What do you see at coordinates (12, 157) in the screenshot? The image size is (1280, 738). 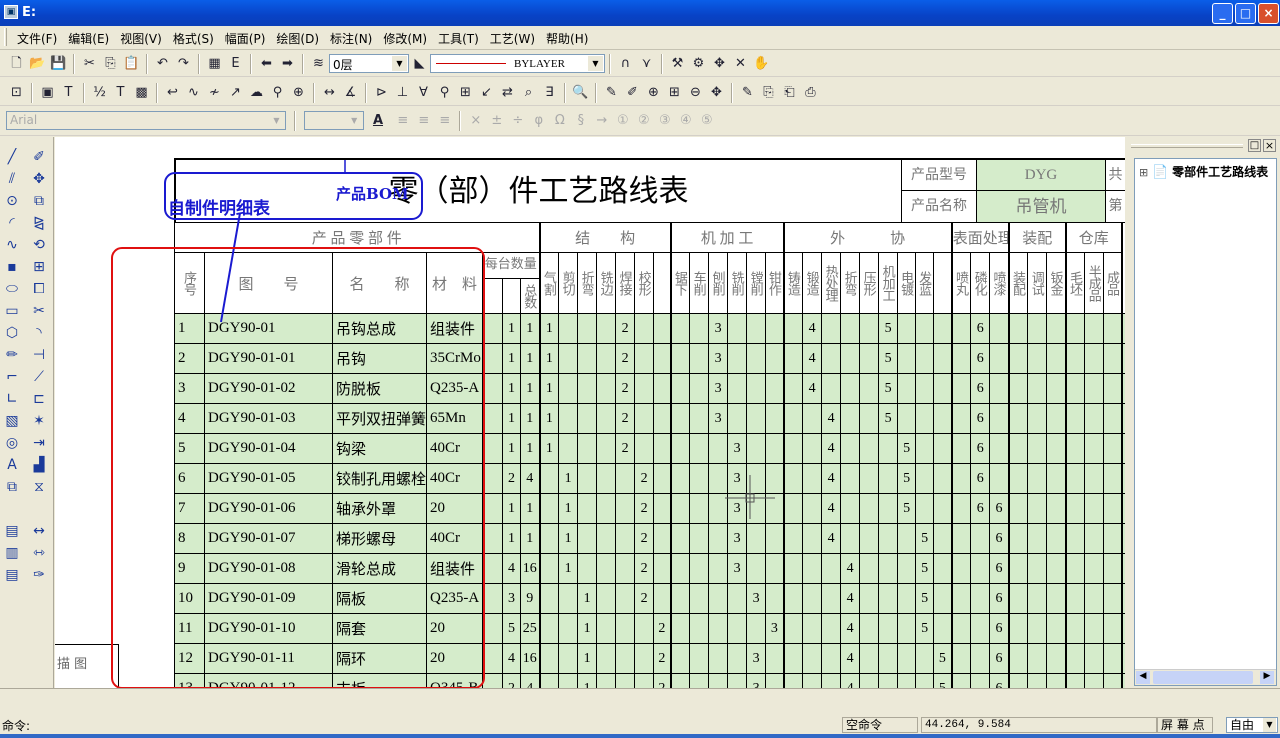 I see `line-icon: ╱` at bounding box center [12, 157].